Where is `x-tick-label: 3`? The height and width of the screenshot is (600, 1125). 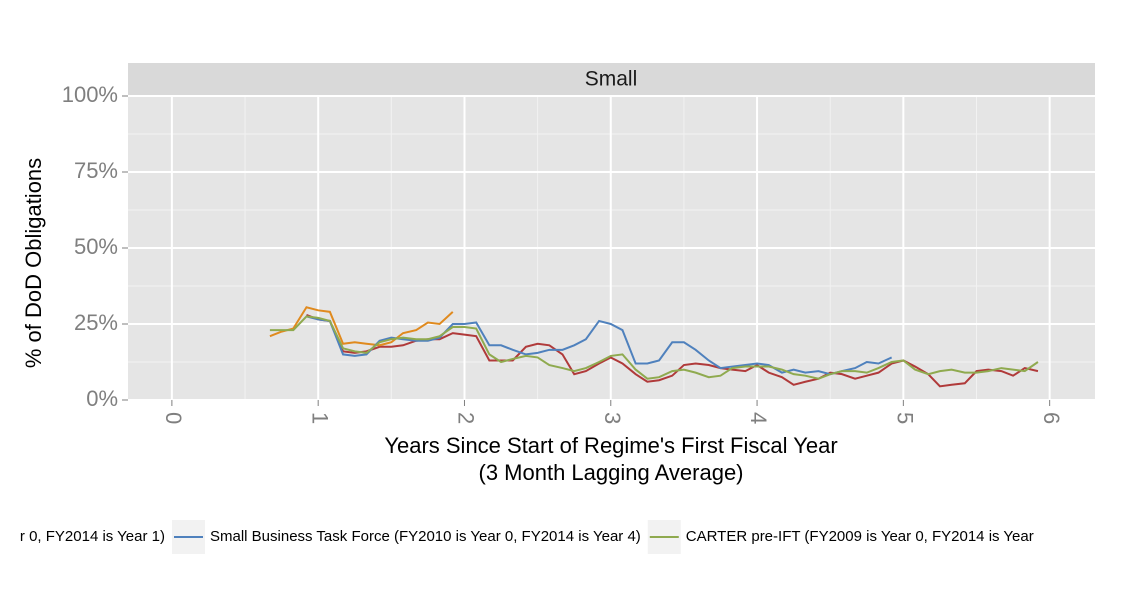
x-tick-label: 3 is located at coordinates (612, 418).